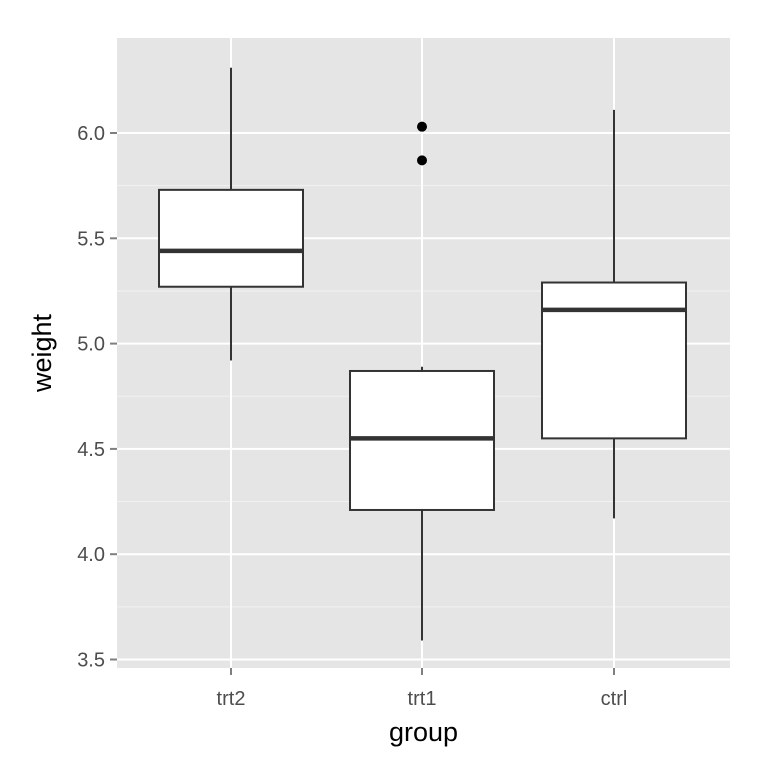 The height and width of the screenshot is (768, 768). Describe the element at coordinates (91, 555) in the screenshot. I see `y-tick-label: 4.0` at that location.